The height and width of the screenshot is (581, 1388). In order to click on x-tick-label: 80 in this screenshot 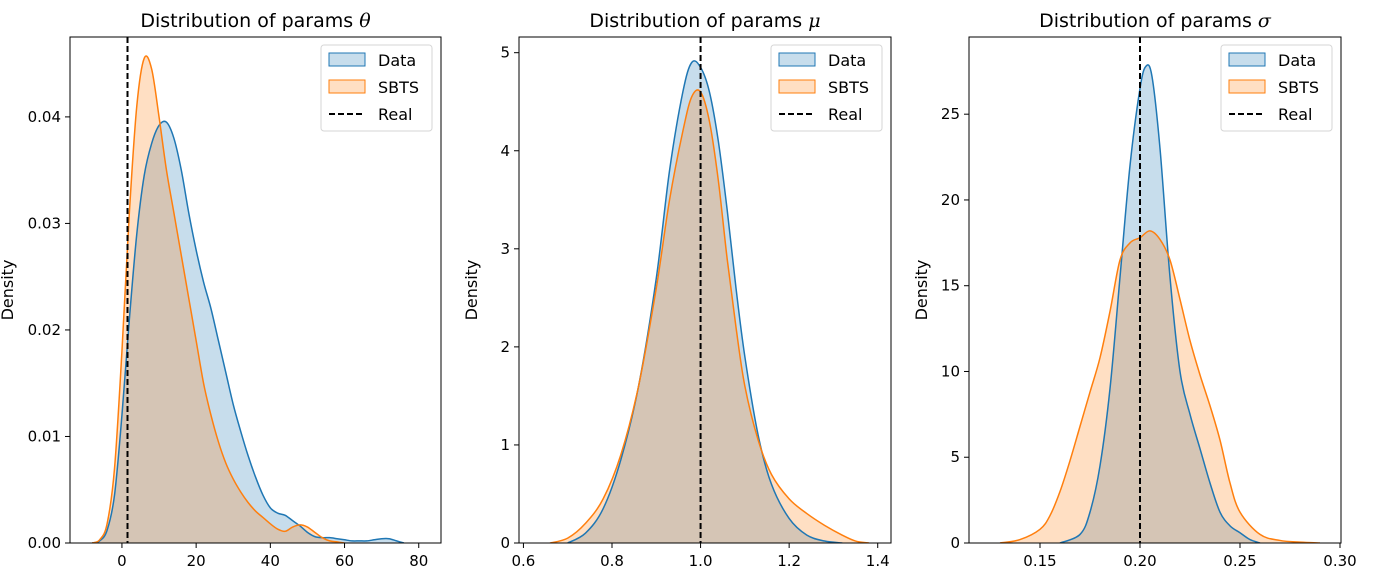, I will do `click(418, 561)`.